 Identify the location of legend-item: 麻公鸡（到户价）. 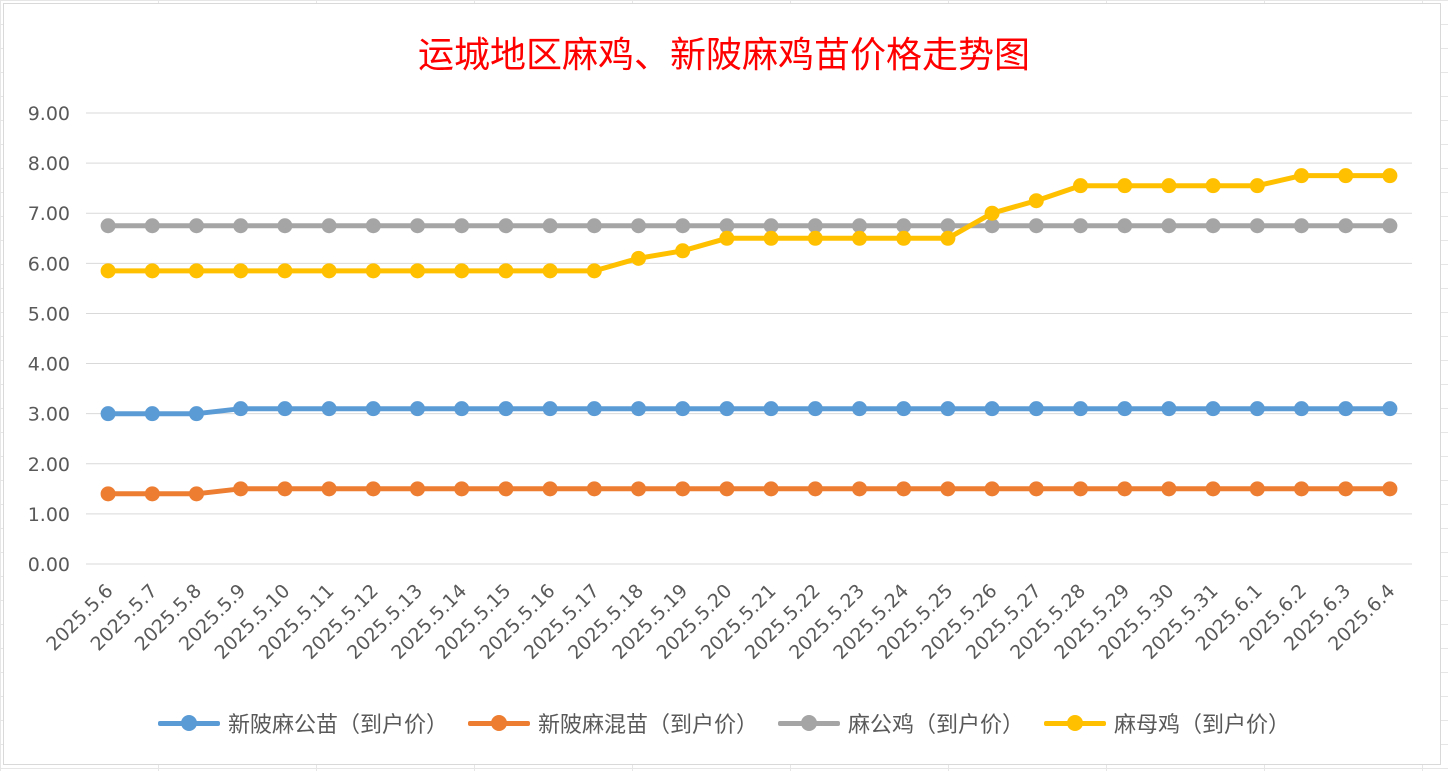
(901, 723).